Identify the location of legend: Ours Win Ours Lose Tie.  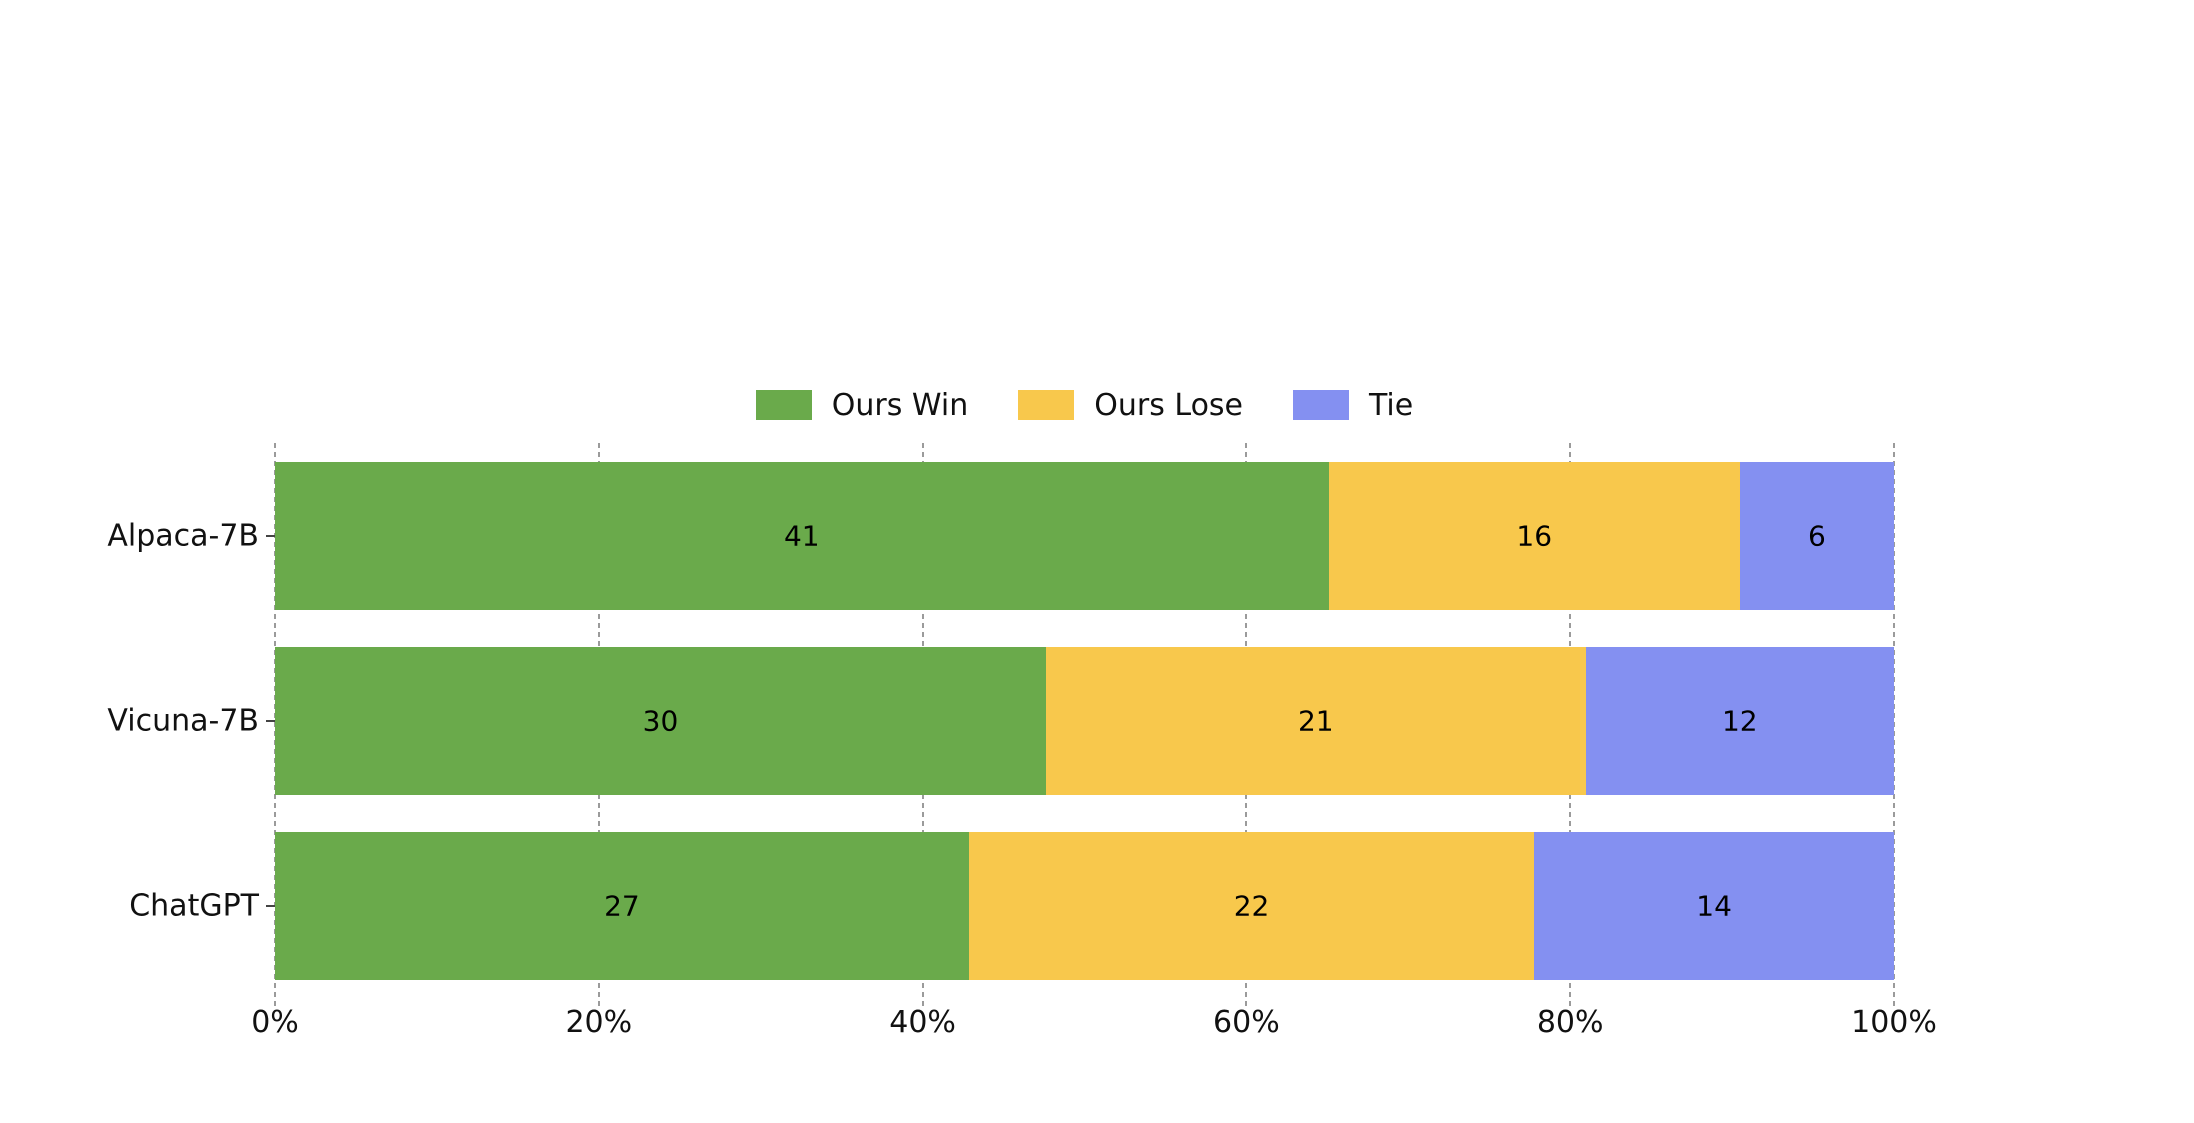
(1084, 405).